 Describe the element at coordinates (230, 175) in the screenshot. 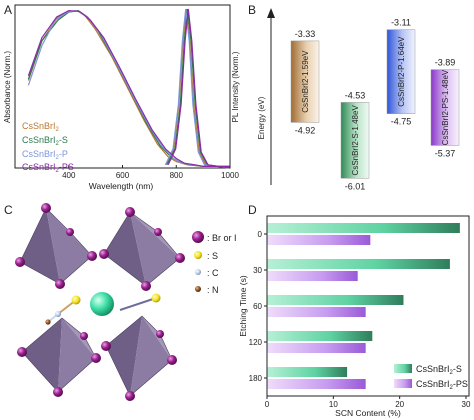

I see `x-tick-label: 1000` at that location.